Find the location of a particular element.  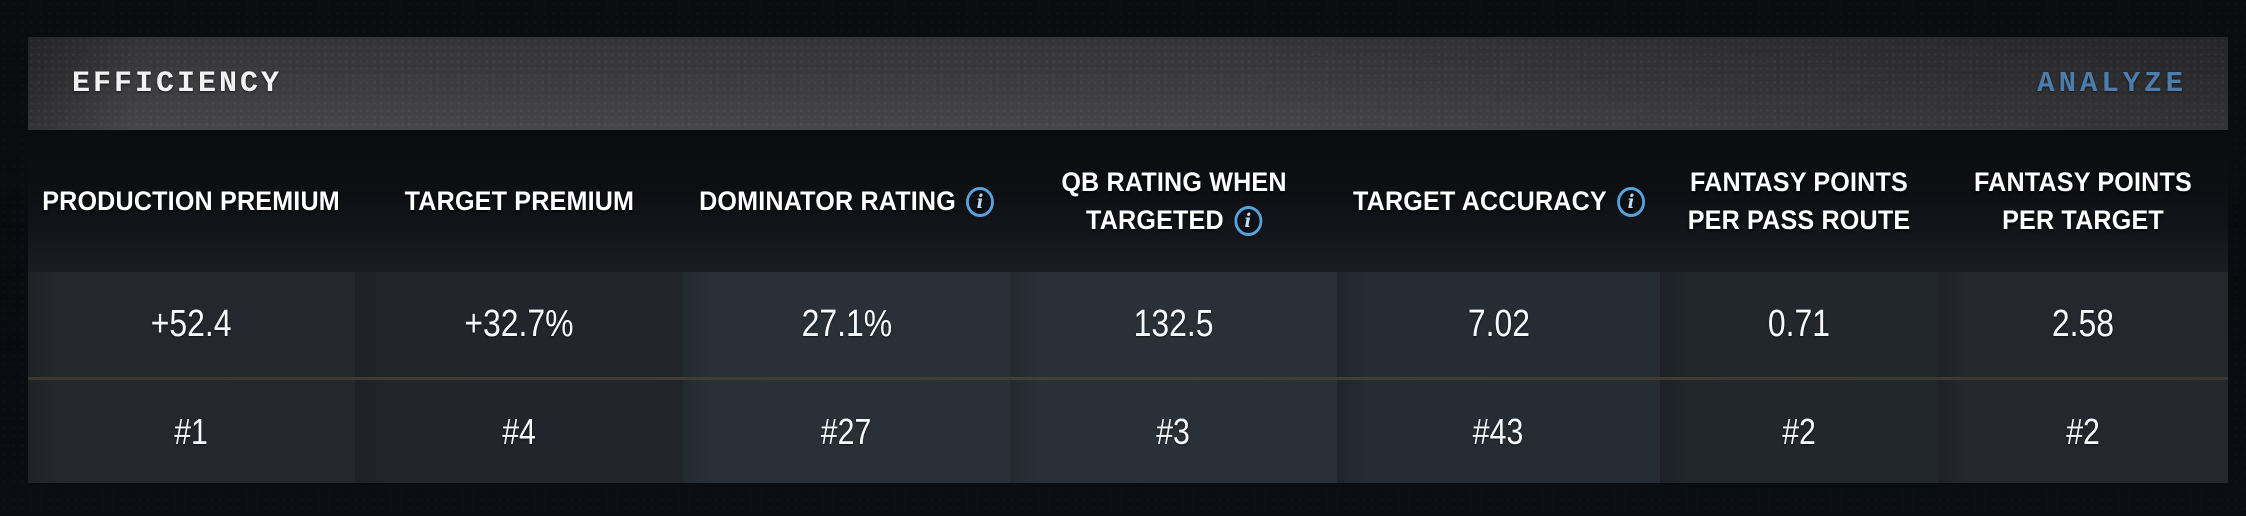

header-fantasy-points-per-target: FANTASY POINTS PER TARGET is located at coordinates (2083, 201).